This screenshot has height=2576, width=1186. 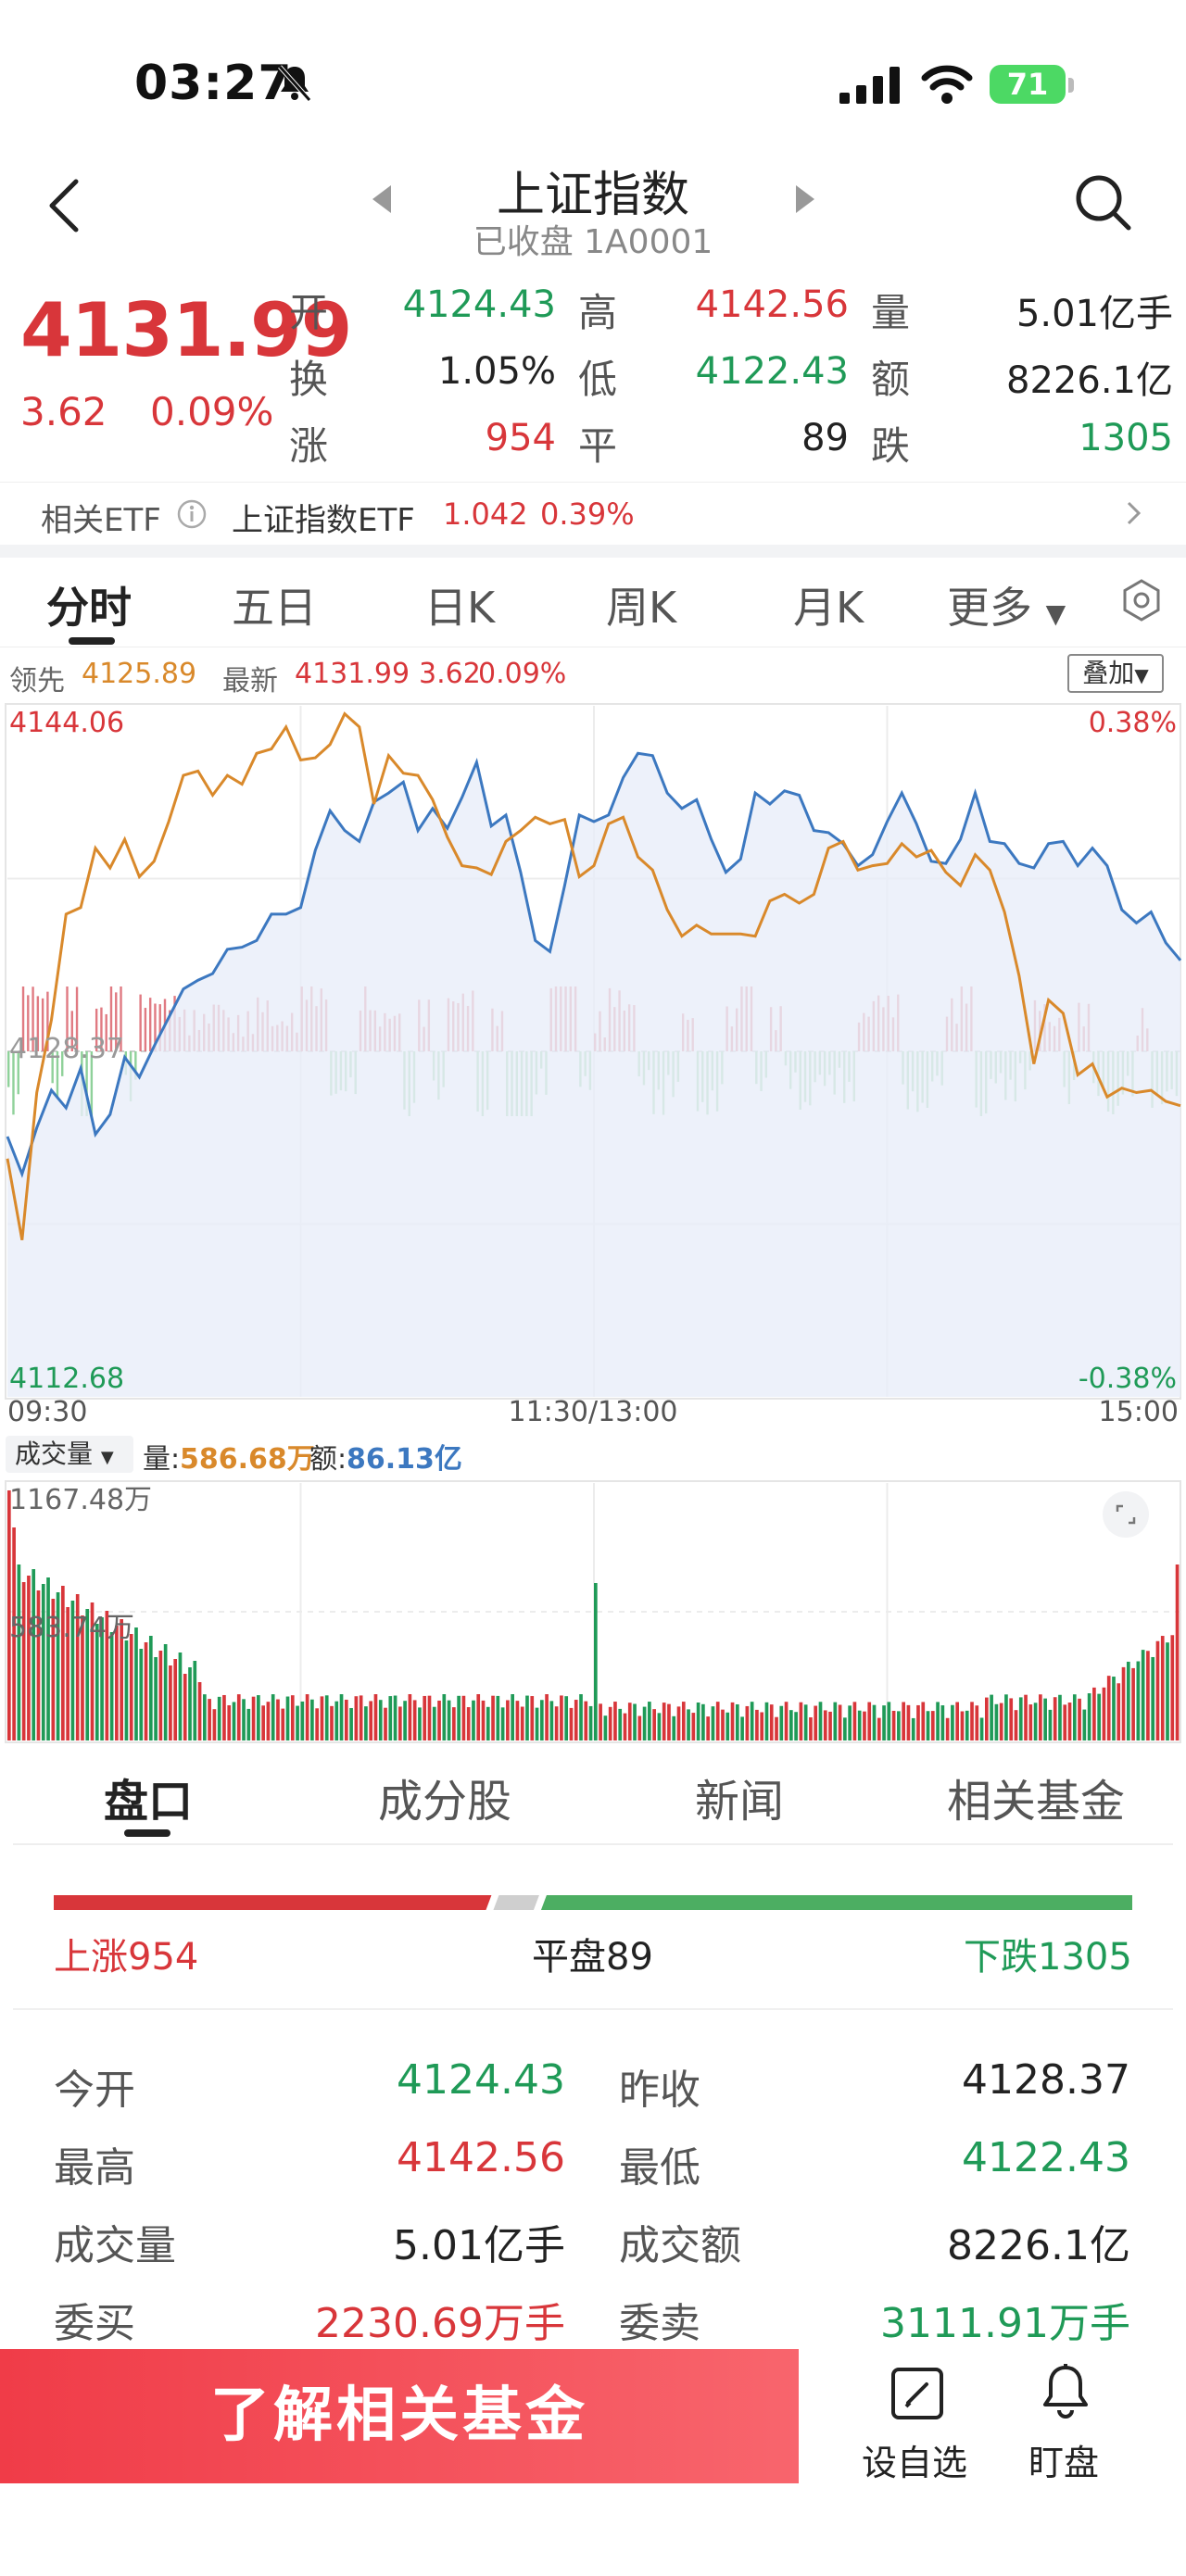 I want to click on latest-label: 最新, so click(x=250, y=681).